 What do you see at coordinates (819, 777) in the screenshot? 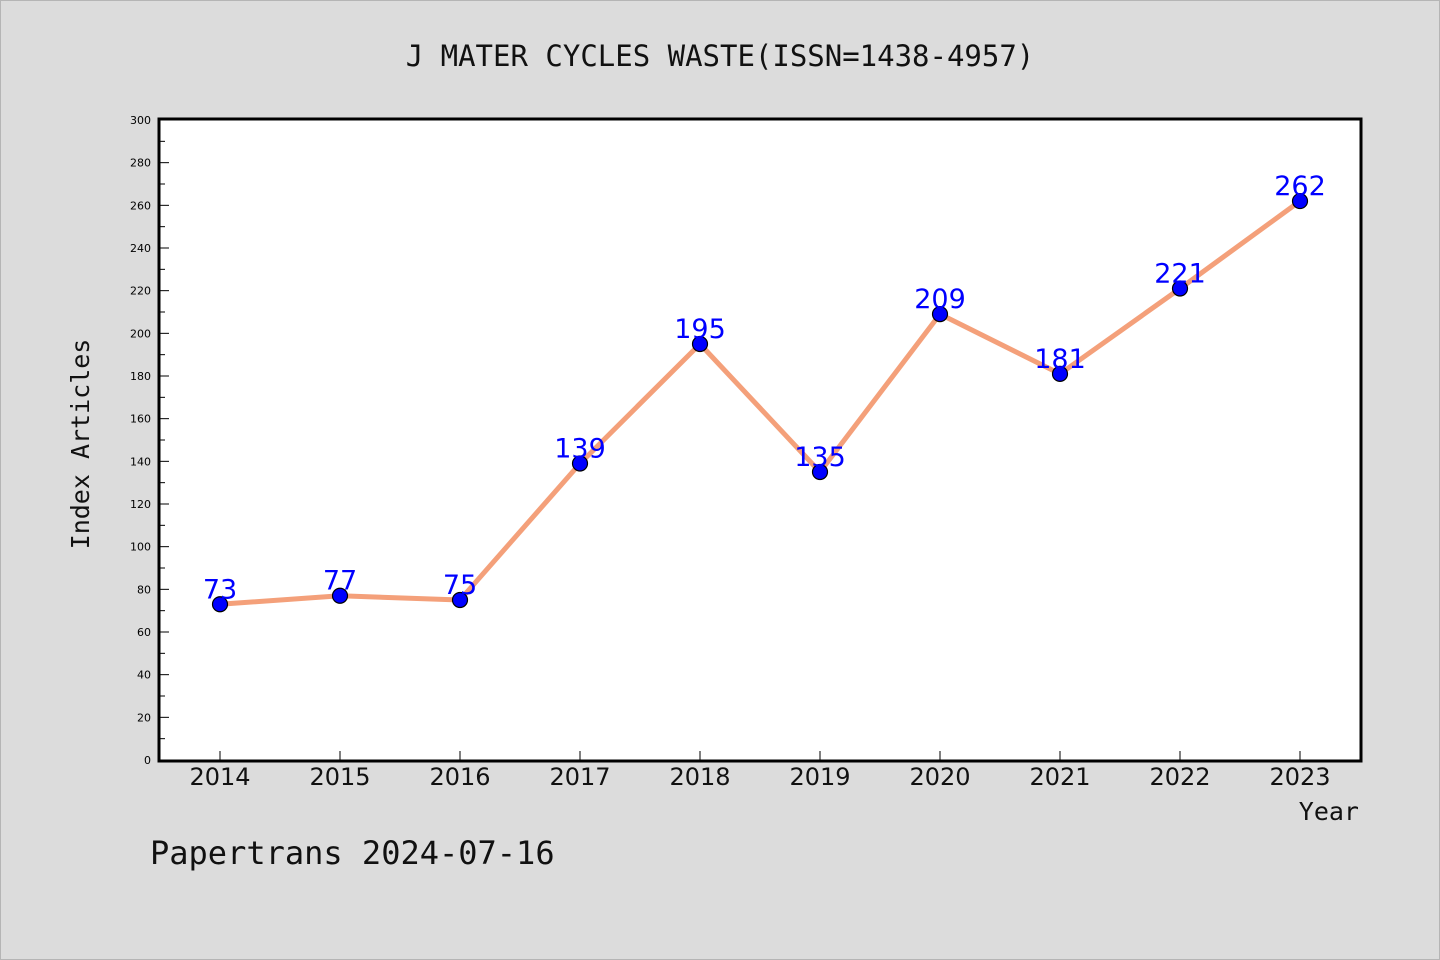
I see `x-tick-label: 2019` at bounding box center [819, 777].